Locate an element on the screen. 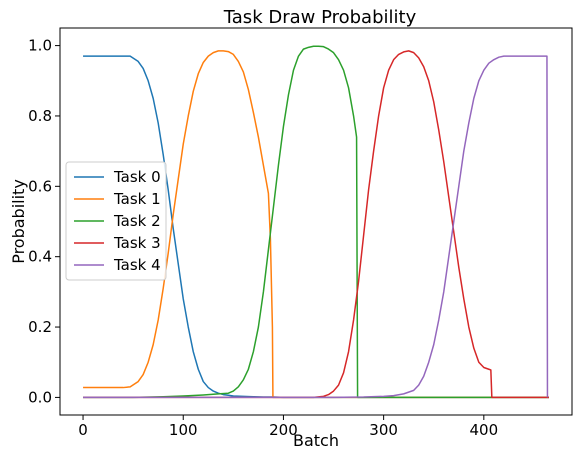 The width and height of the screenshot is (575, 451). legend-label-task-1: Task 1 is located at coordinates (137, 199).